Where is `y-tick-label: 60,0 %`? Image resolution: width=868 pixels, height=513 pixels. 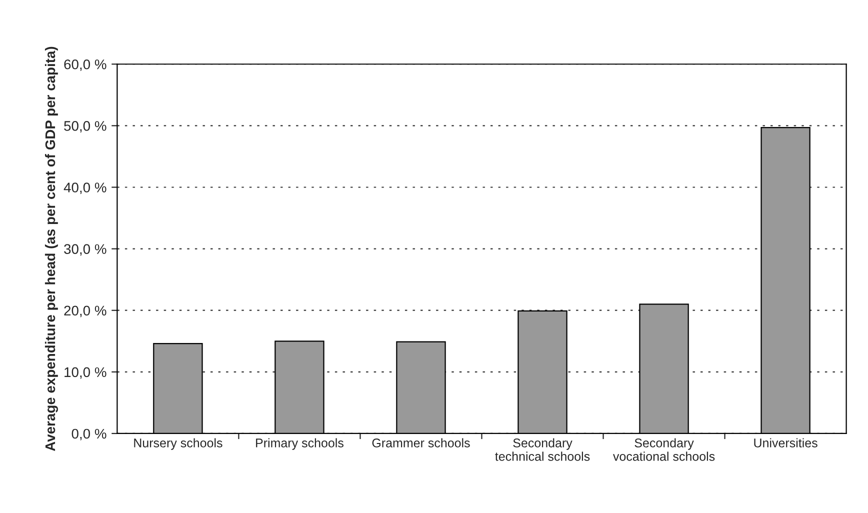 y-tick-label: 60,0 % is located at coordinates (85, 65).